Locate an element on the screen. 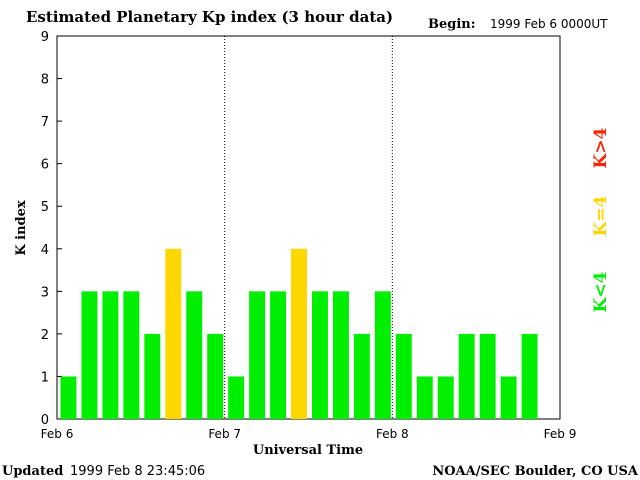 This screenshot has height=480, width=640. legend-entry: K<4 is located at coordinates (601, 291).